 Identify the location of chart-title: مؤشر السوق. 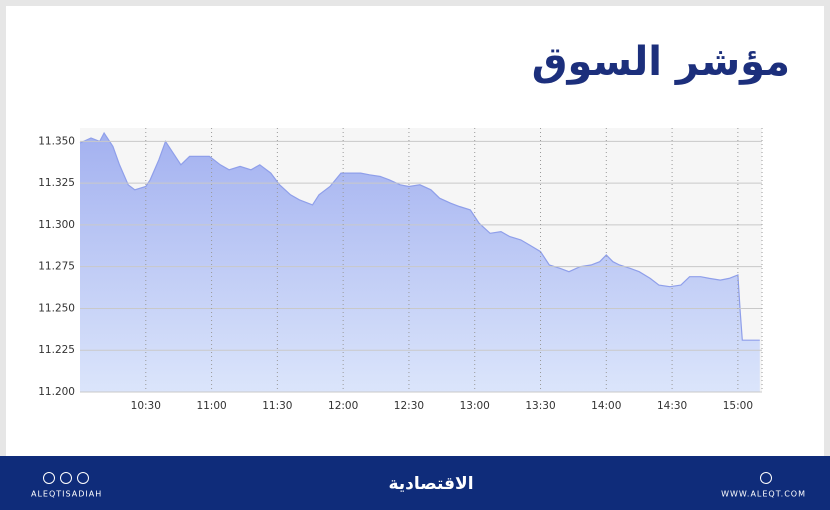
(661, 62).